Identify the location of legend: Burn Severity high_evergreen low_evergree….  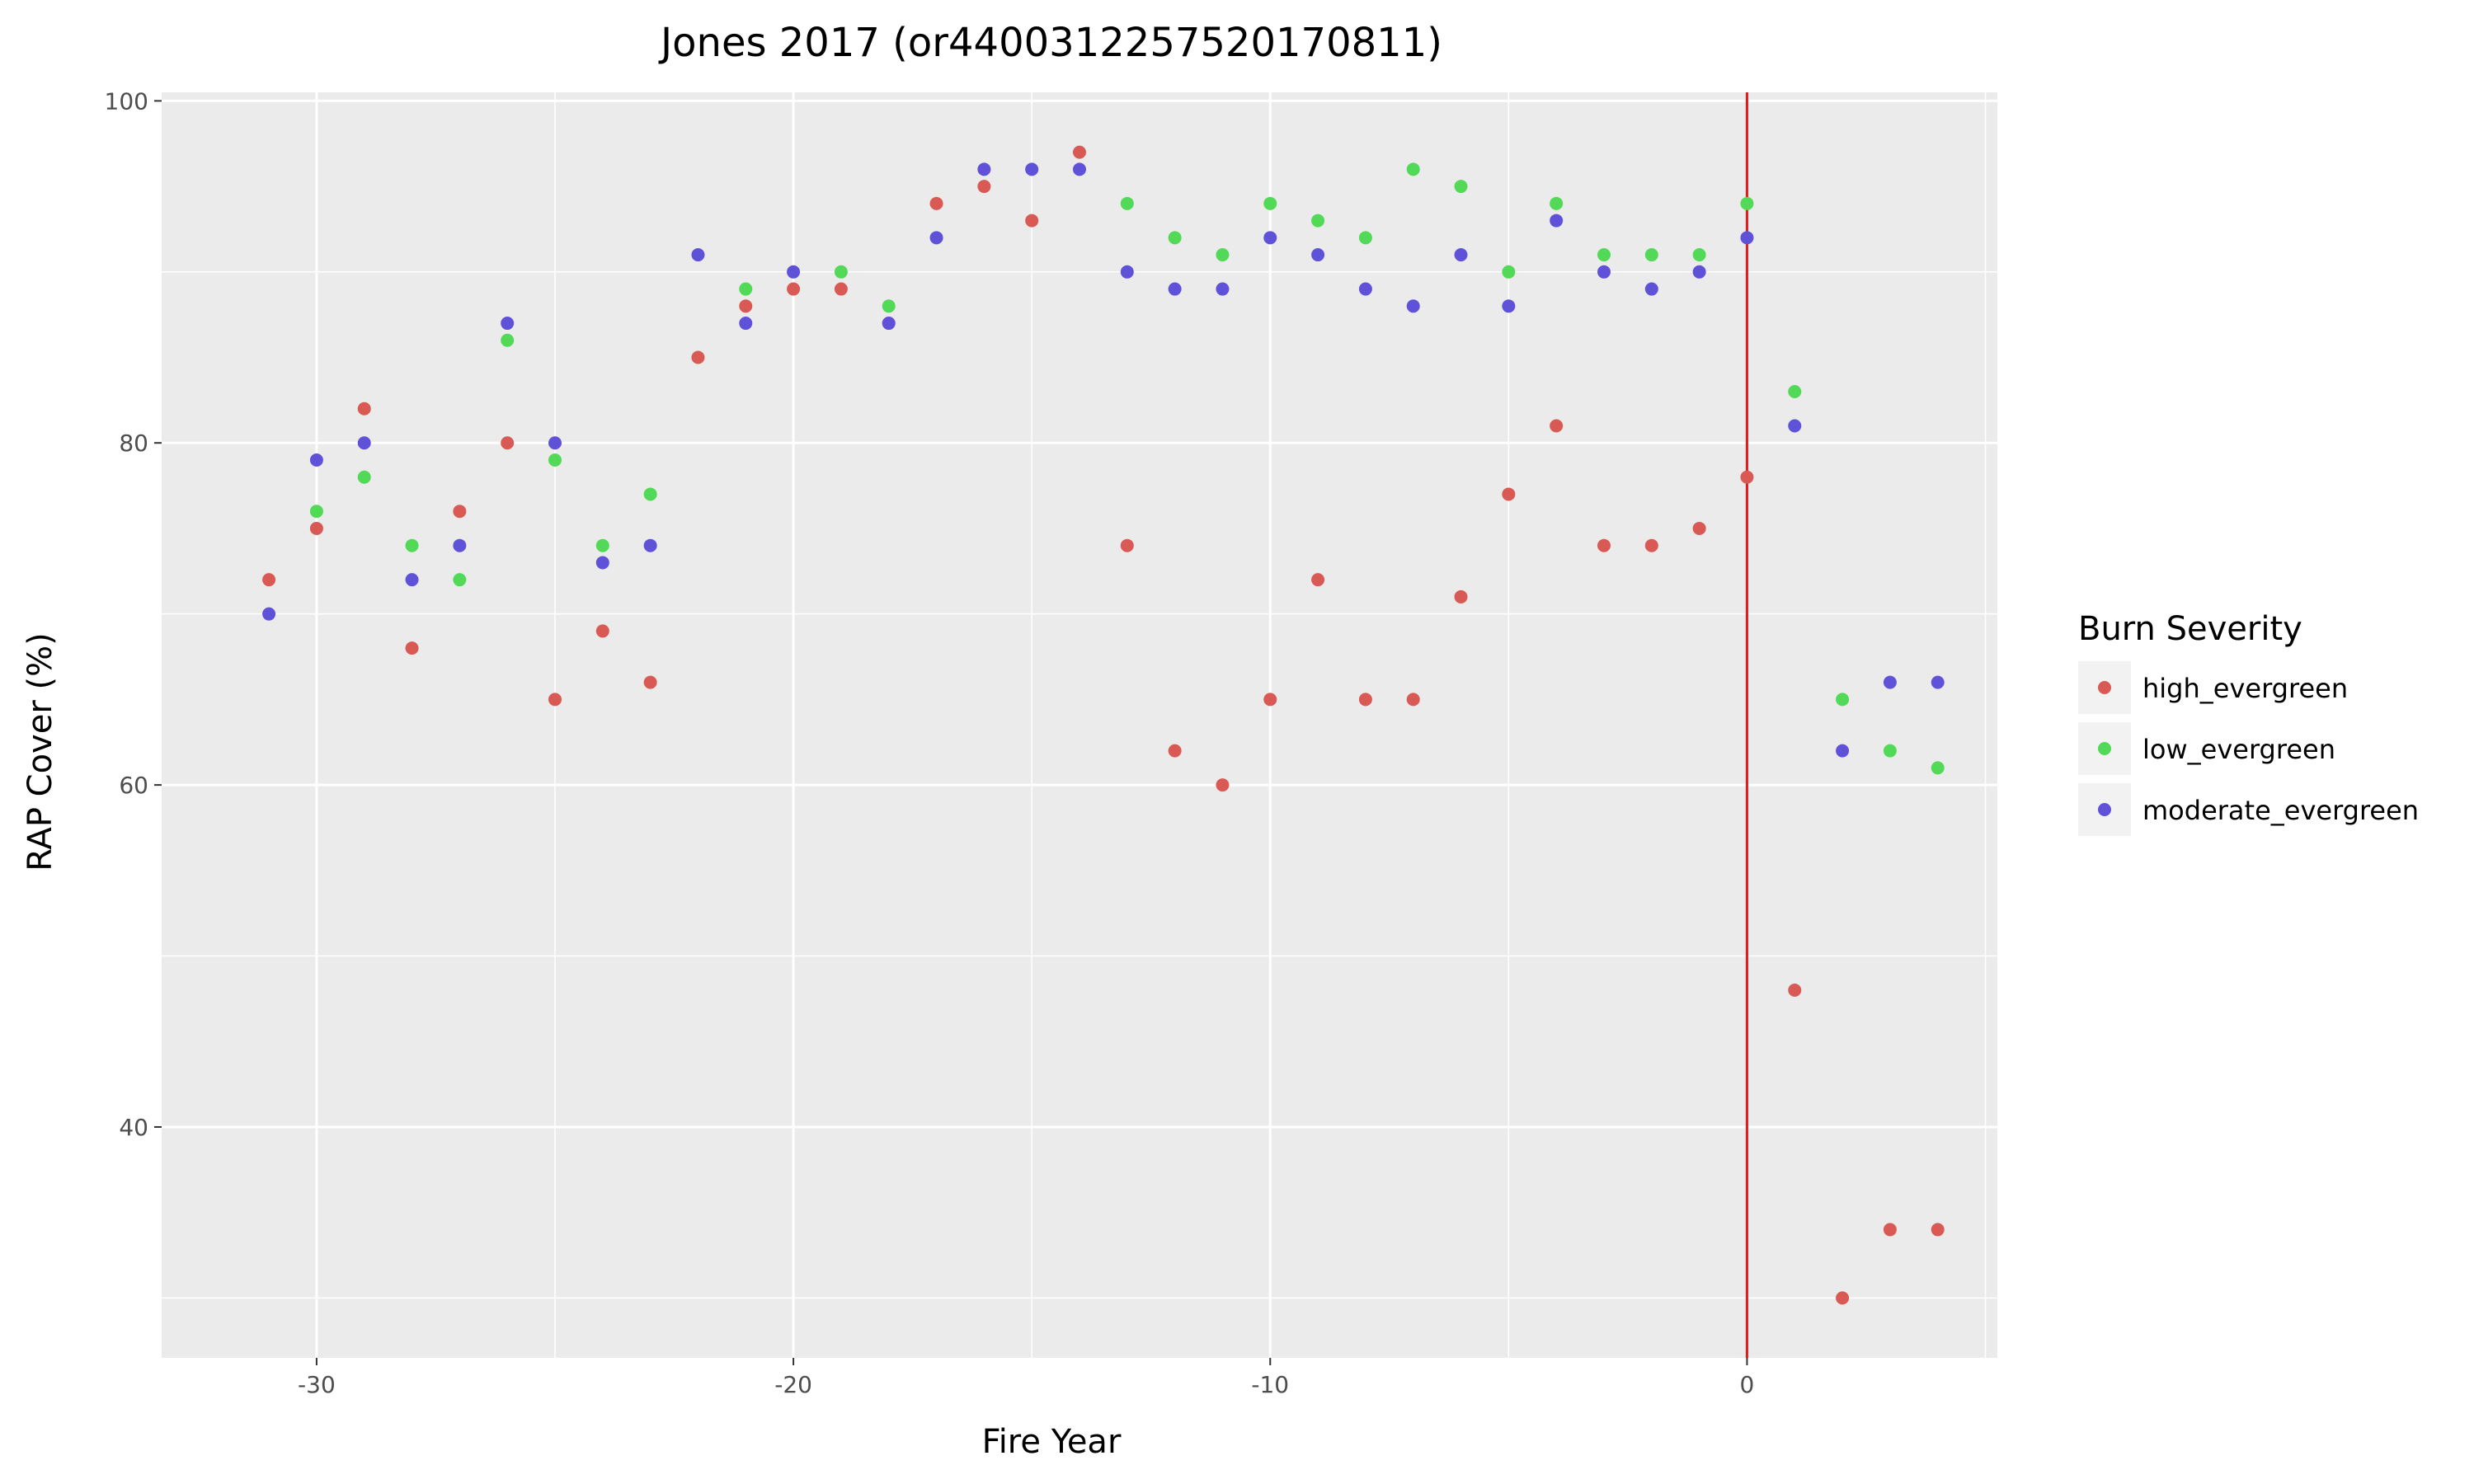
(2248, 723).